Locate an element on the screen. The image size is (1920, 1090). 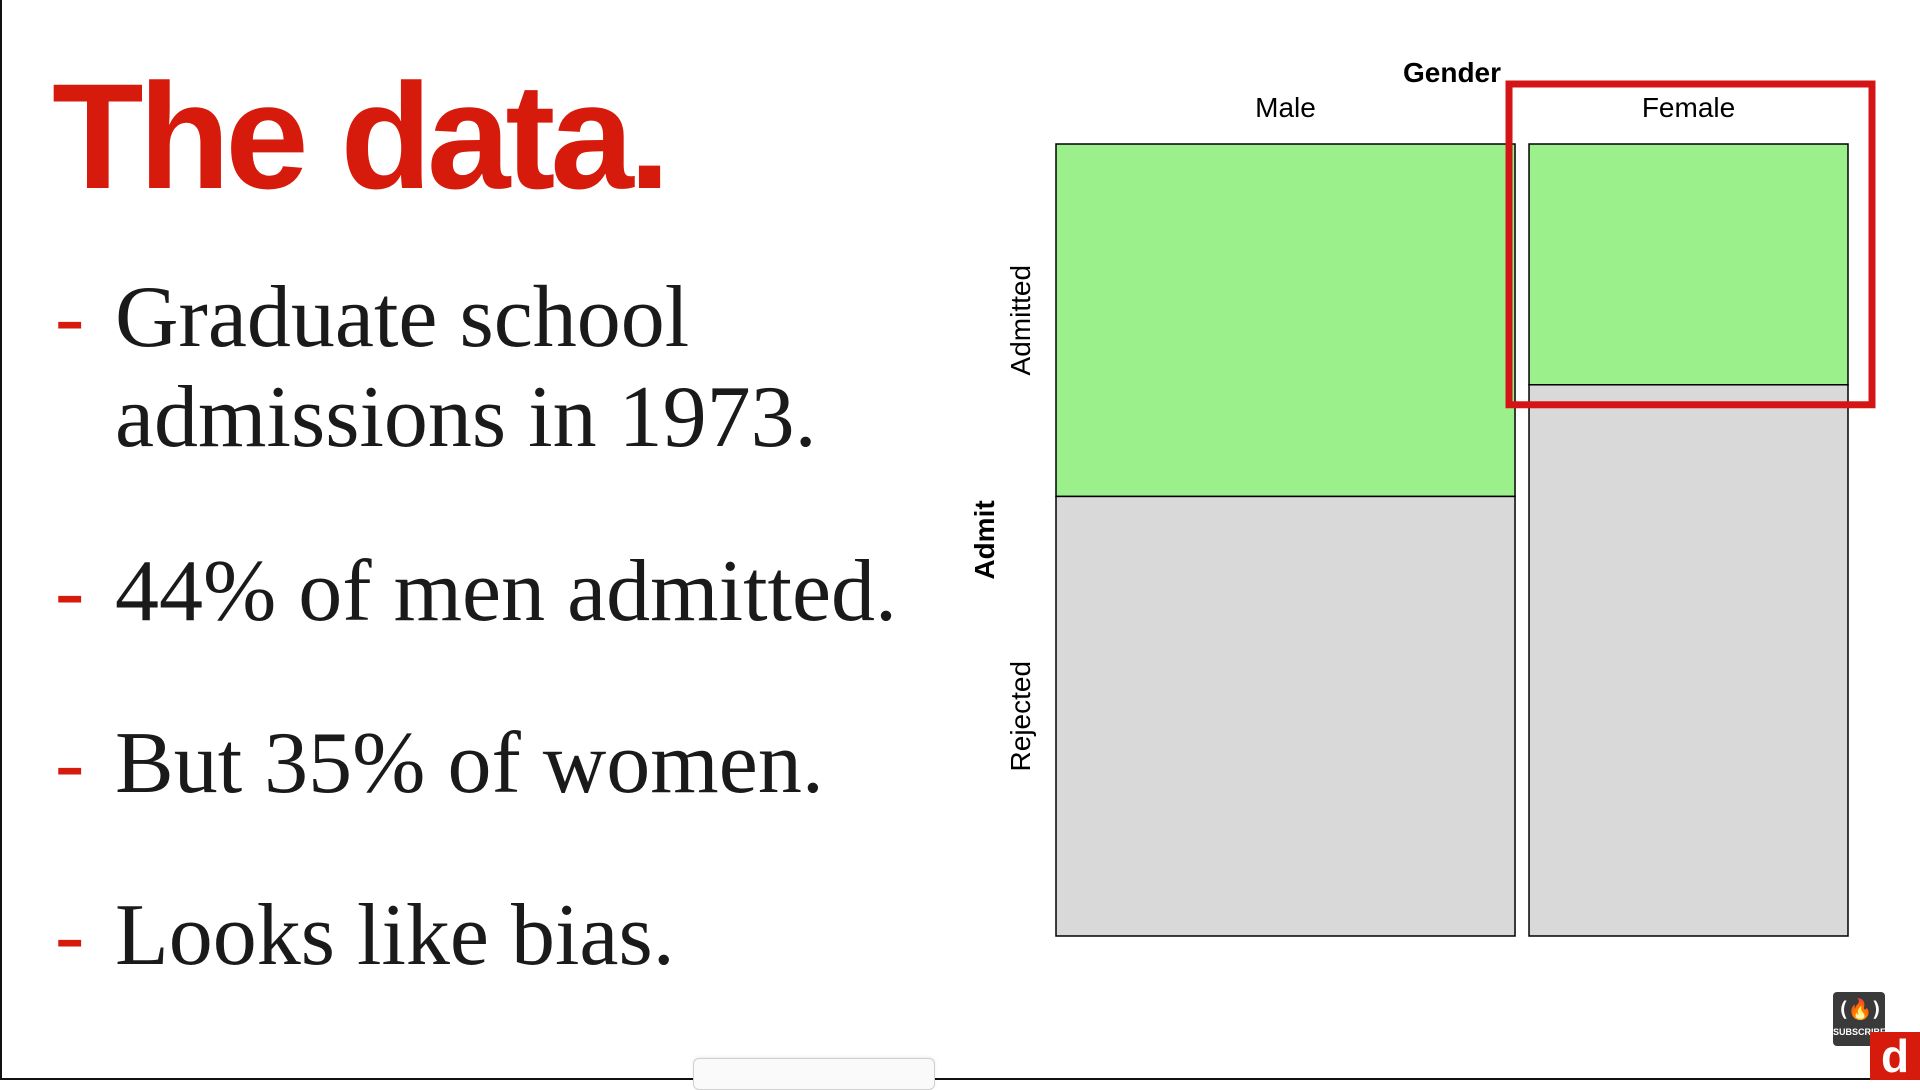
highlight-box is located at coordinates (1690, 244).